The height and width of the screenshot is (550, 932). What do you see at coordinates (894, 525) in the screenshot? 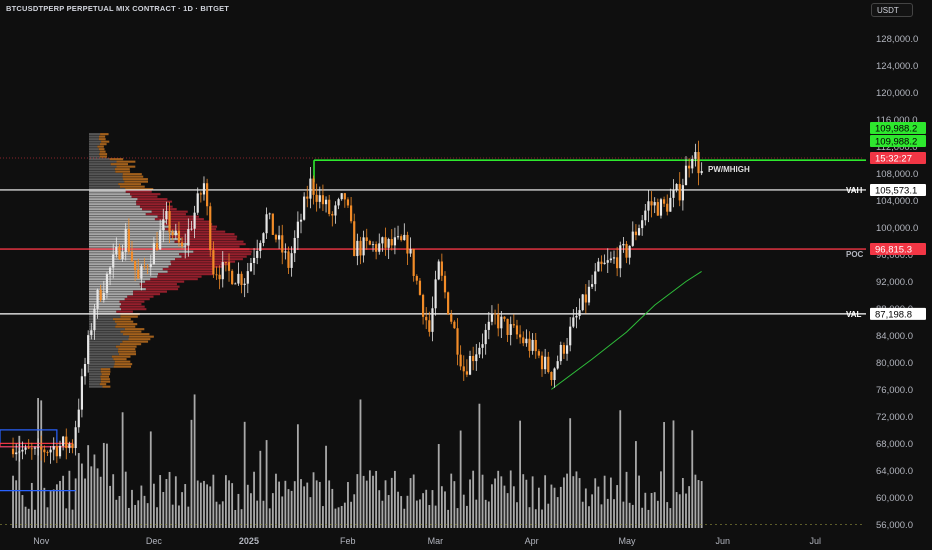
I see `price-tick-label: 56,000.0` at bounding box center [894, 525].